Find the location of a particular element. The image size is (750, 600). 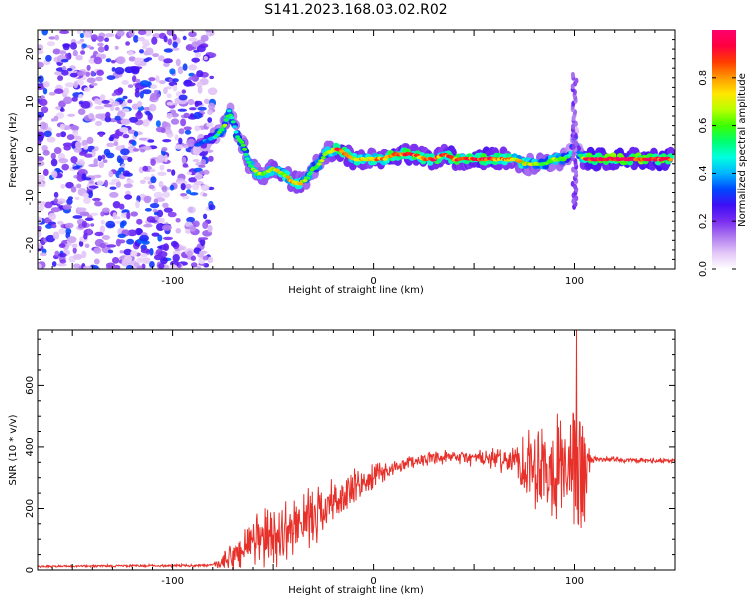

y-tick-label: 600 is located at coordinates (30, 385).